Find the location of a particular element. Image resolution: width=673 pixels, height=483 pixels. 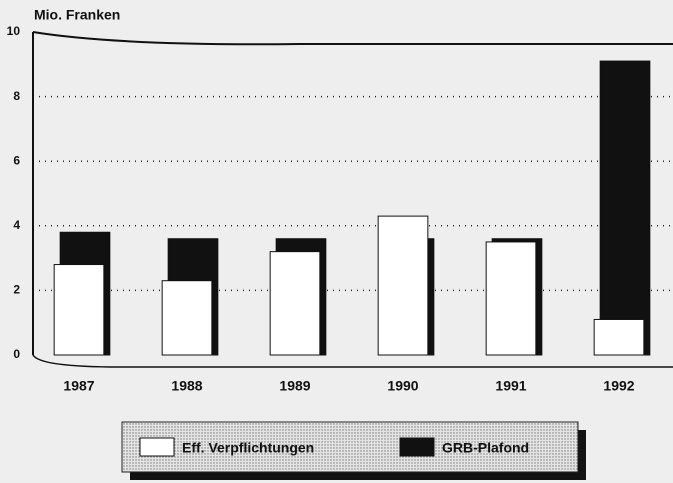

legend-label: GRB-Plafond is located at coordinates (485, 448).